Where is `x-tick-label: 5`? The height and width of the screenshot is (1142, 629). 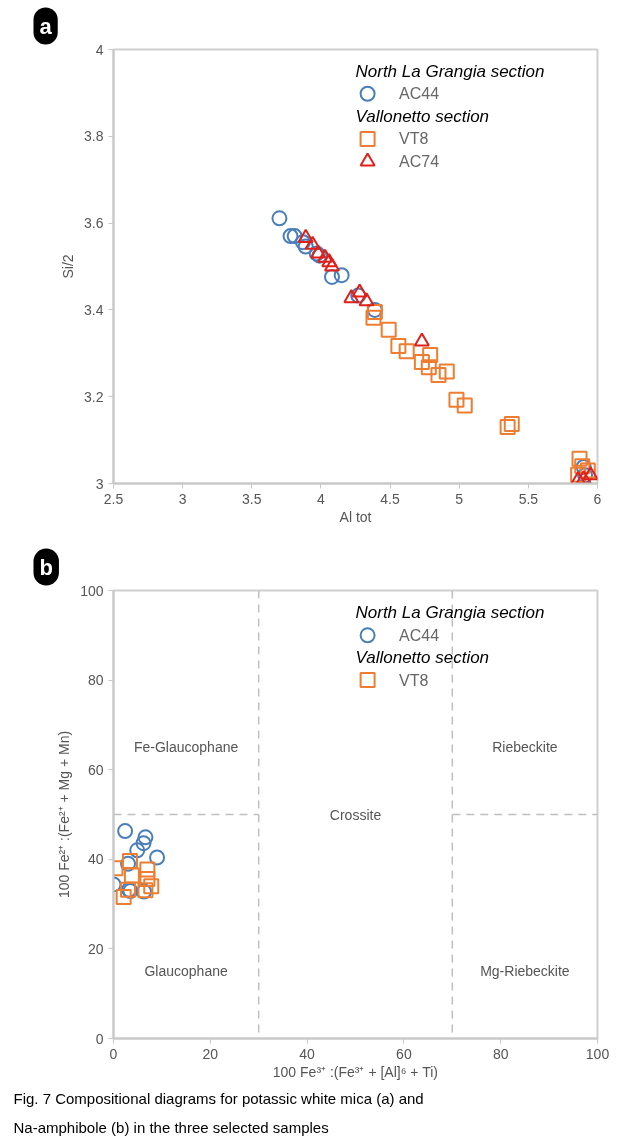
x-tick-label: 5 is located at coordinates (459, 498).